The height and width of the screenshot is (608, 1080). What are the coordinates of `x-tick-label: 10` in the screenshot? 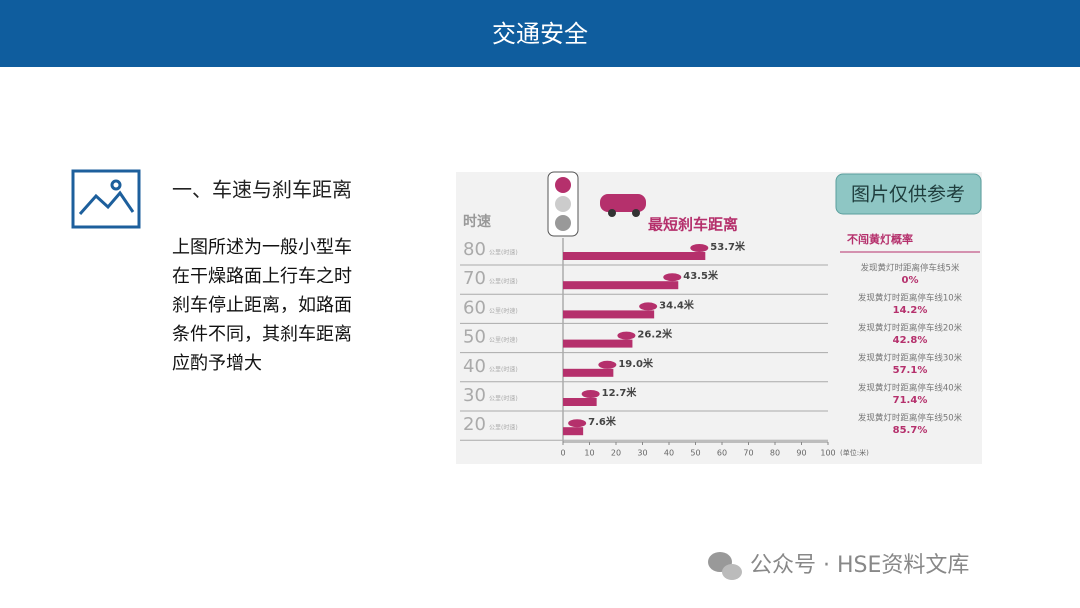 It's located at (589, 453).